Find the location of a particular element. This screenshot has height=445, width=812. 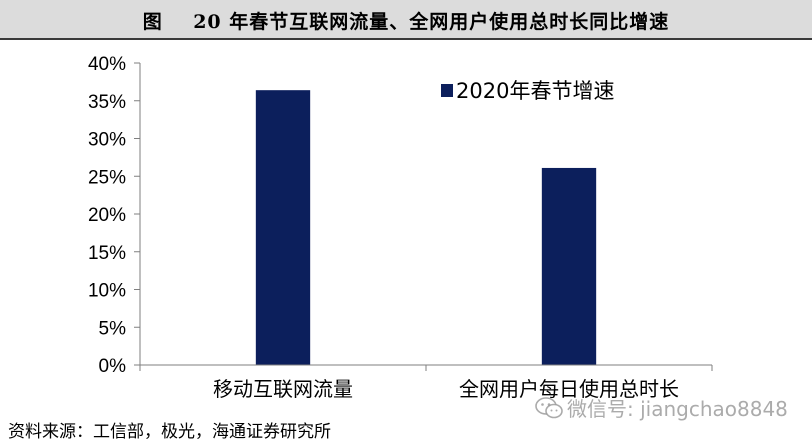

chart-title-spacer is located at coordinates (178, 20).